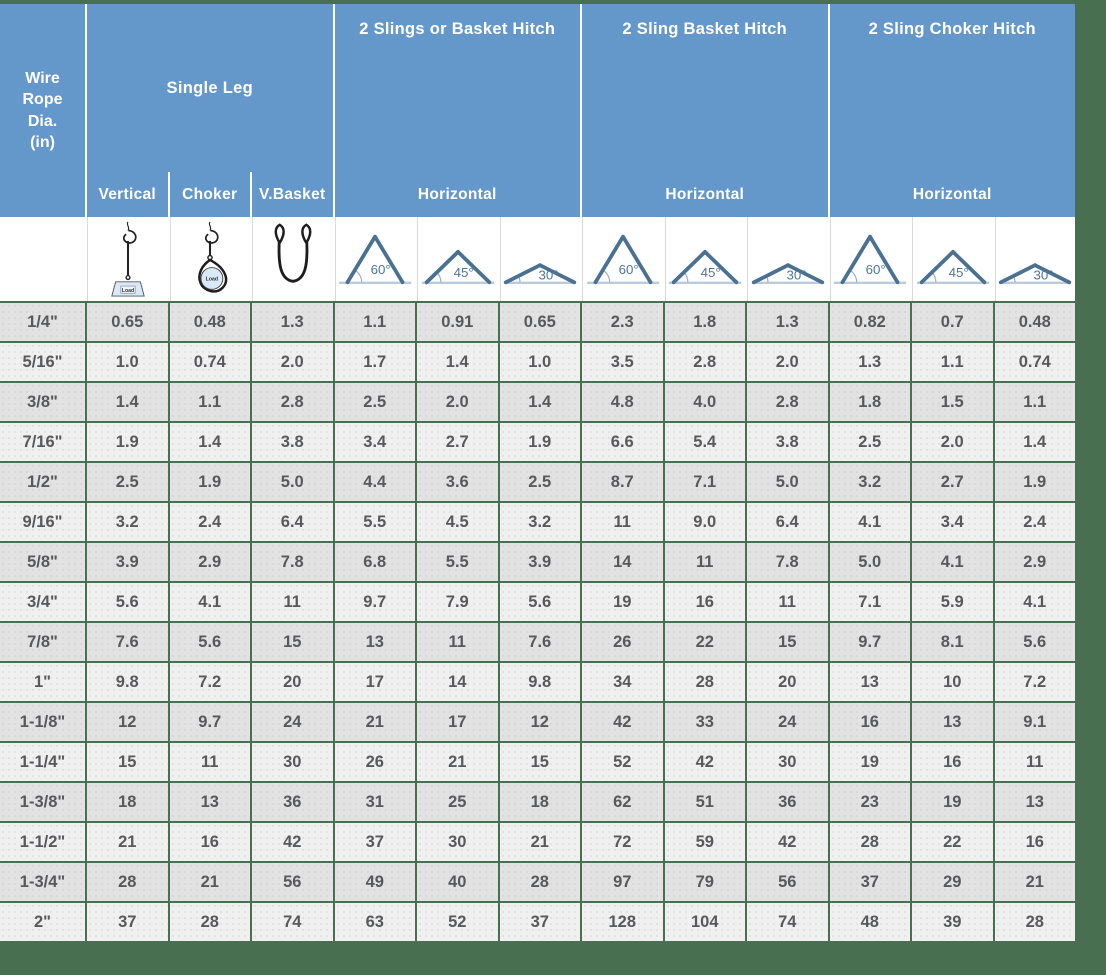 The width and height of the screenshot is (1106, 975). What do you see at coordinates (537, 762) in the screenshot?
I see `table-row: 1-1/4" 15 11 30 26 21 15 52 42 30 19 16 11` at bounding box center [537, 762].